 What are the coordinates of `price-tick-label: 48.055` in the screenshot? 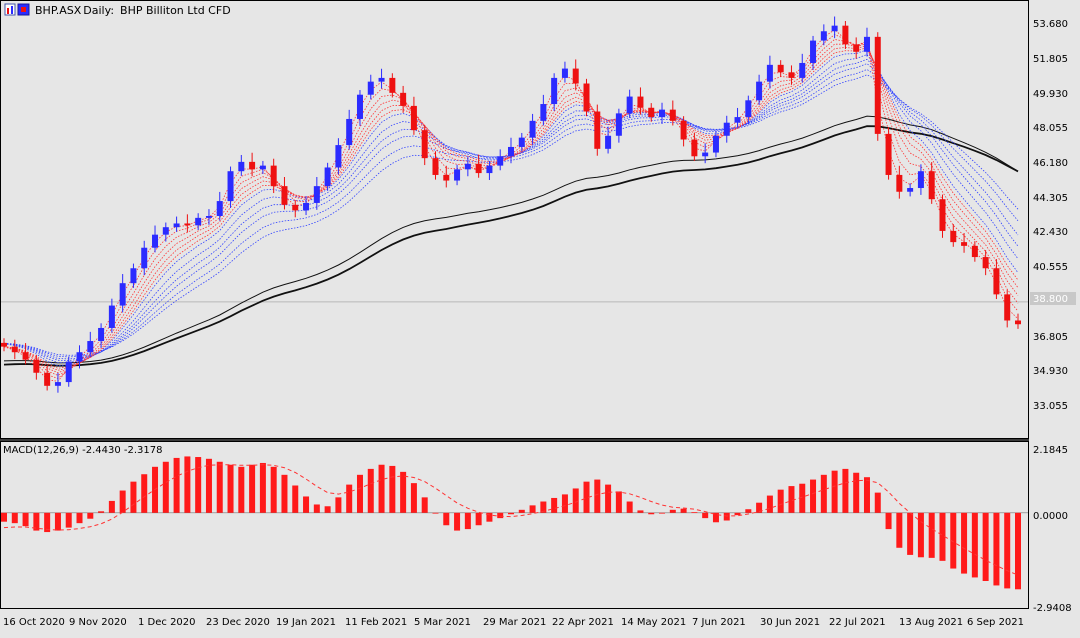 It's located at (1050, 128).